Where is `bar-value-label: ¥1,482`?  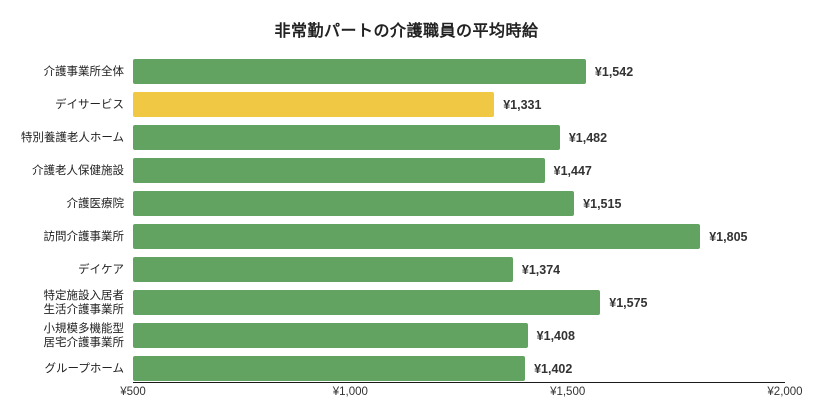
bar-value-label: ¥1,482 is located at coordinates (588, 137).